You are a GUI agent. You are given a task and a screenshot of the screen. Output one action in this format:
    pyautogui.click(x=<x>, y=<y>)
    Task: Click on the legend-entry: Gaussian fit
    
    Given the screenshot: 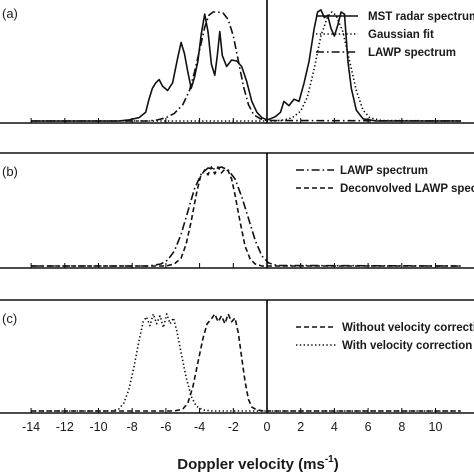 What is the action you would take?
    pyautogui.click(x=401, y=35)
    